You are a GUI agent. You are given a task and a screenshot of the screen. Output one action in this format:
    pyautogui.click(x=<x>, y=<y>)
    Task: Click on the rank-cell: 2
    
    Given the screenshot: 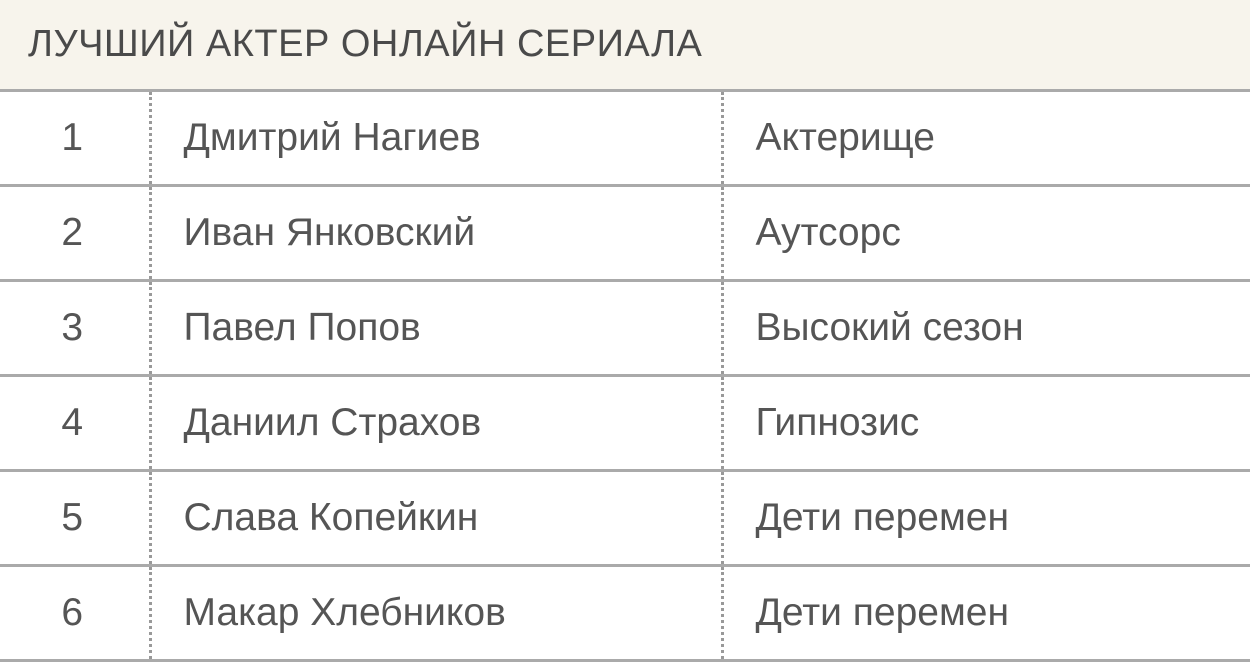 What is the action you would take?
    pyautogui.click(x=76, y=233)
    